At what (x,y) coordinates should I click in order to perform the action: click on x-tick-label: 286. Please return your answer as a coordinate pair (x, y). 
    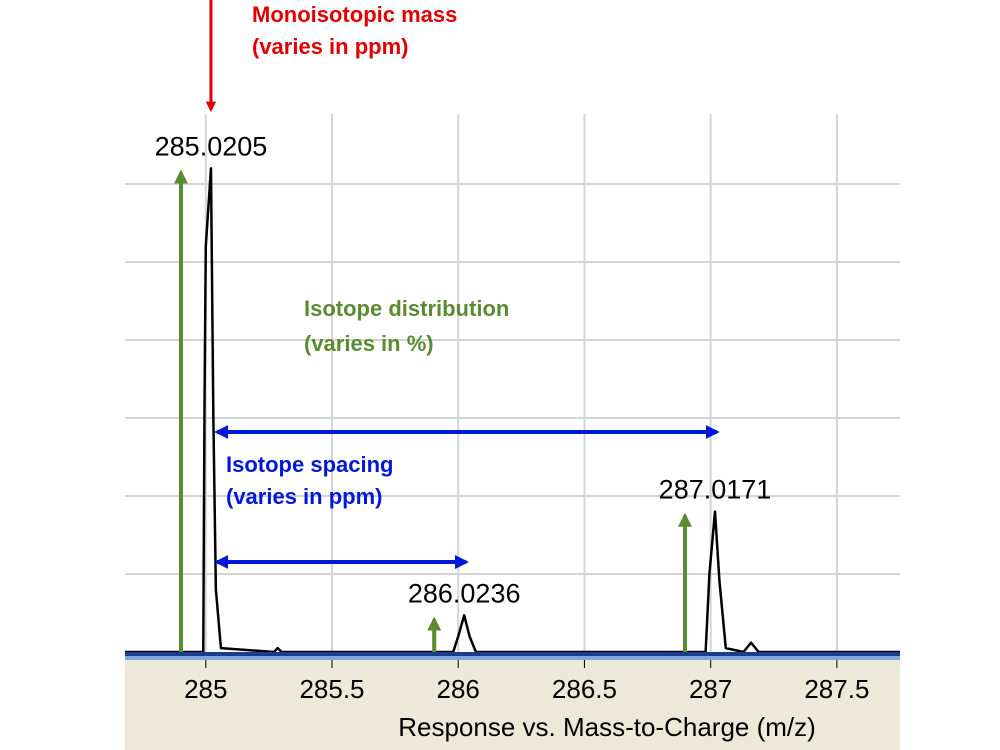
    Looking at the image, I should click on (458, 689).